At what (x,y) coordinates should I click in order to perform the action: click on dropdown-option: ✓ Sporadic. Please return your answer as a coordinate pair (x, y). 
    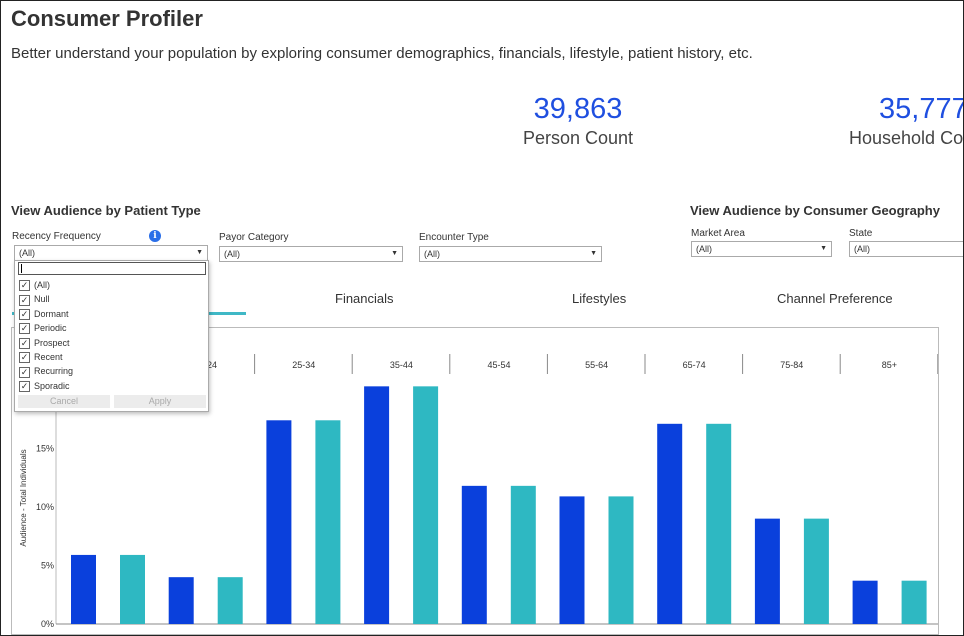
    Looking at the image, I should click on (44, 387).